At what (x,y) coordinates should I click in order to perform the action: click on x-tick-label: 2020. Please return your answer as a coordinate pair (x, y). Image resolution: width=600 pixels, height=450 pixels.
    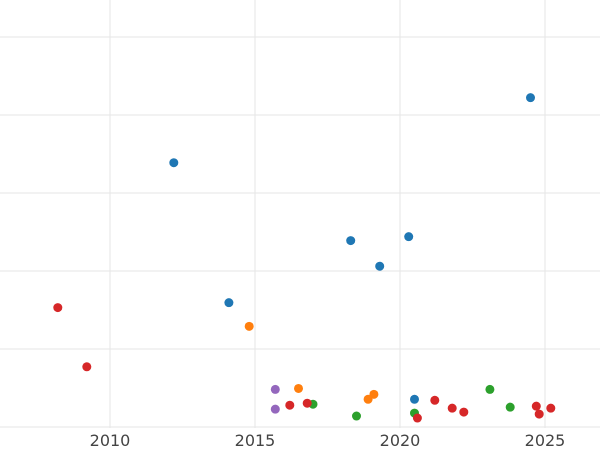
    Looking at the image, I should click on (400, 440).